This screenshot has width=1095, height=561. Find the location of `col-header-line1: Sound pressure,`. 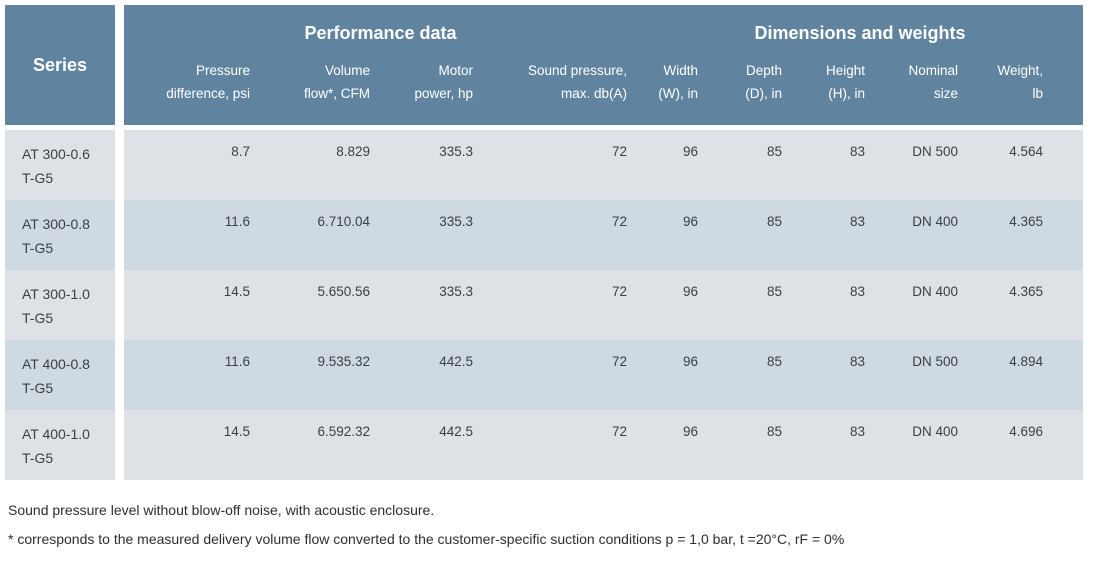

col-header-line1: Sound pressure, is located at coordinates (577, 70).